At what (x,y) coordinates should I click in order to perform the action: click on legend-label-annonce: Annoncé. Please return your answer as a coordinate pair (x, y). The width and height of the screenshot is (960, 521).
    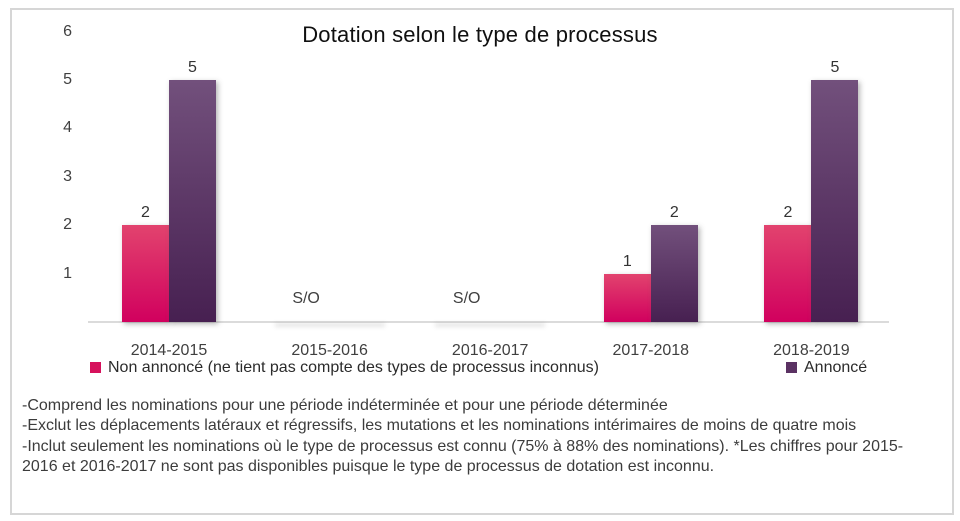
    Looking at the image, I should click on (836, 367).